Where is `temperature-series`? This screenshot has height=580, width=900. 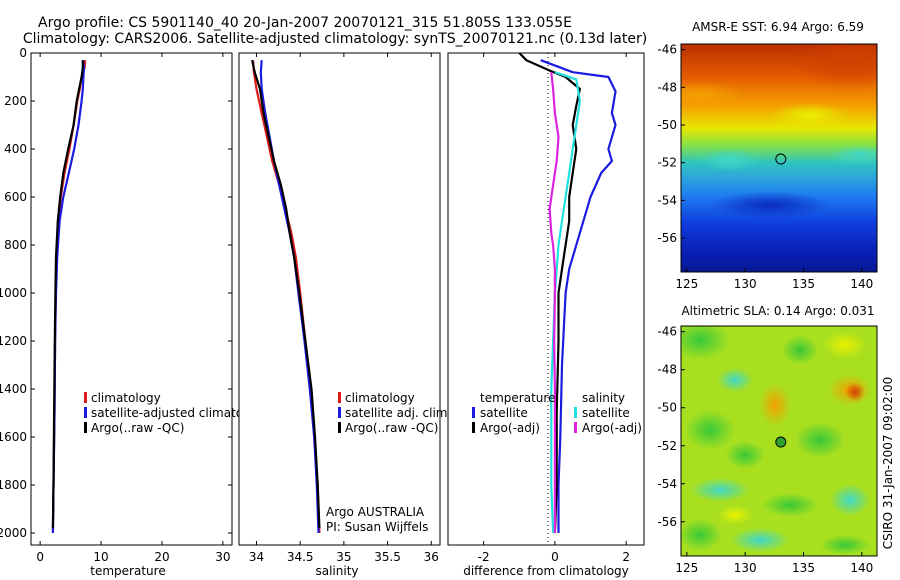 temperature-series is located at coordinates (69, 297).